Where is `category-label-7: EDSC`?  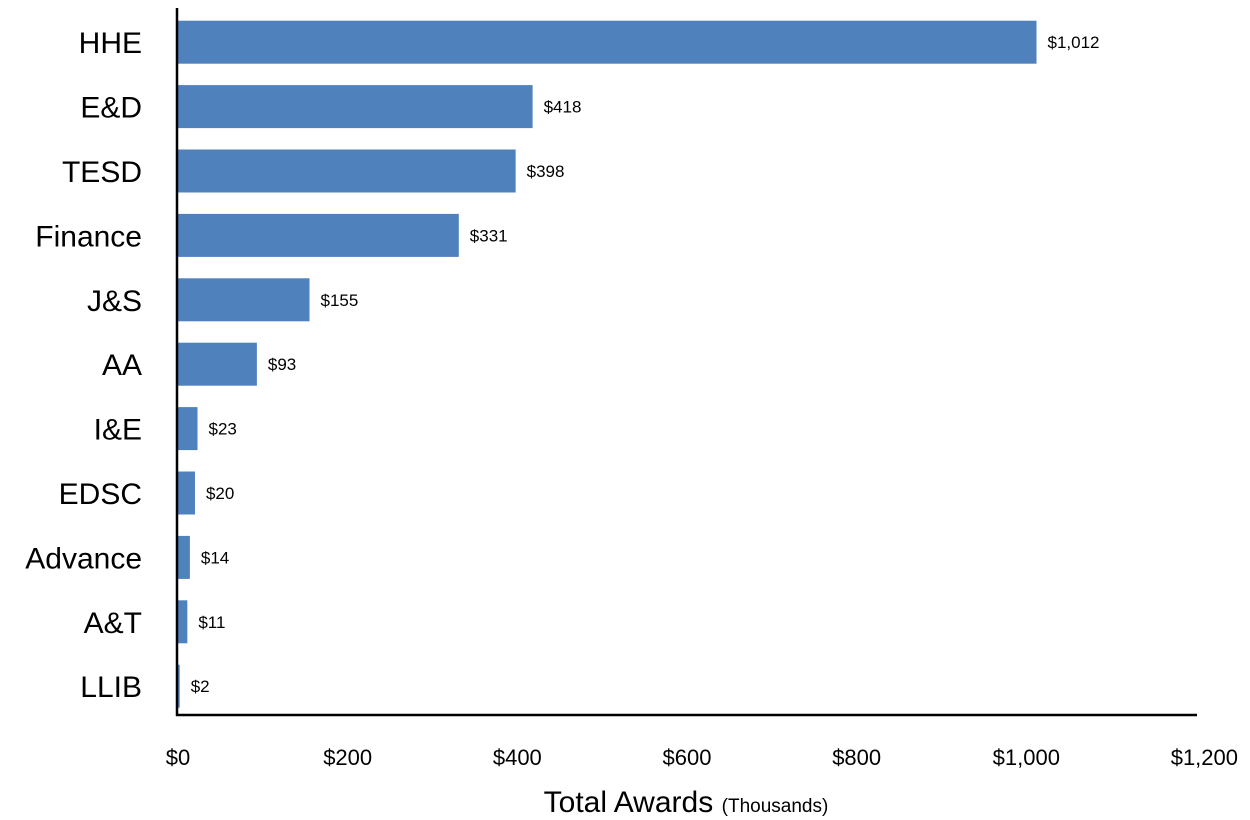
category-label-7: EDSC is located at coordinates (100, 494).